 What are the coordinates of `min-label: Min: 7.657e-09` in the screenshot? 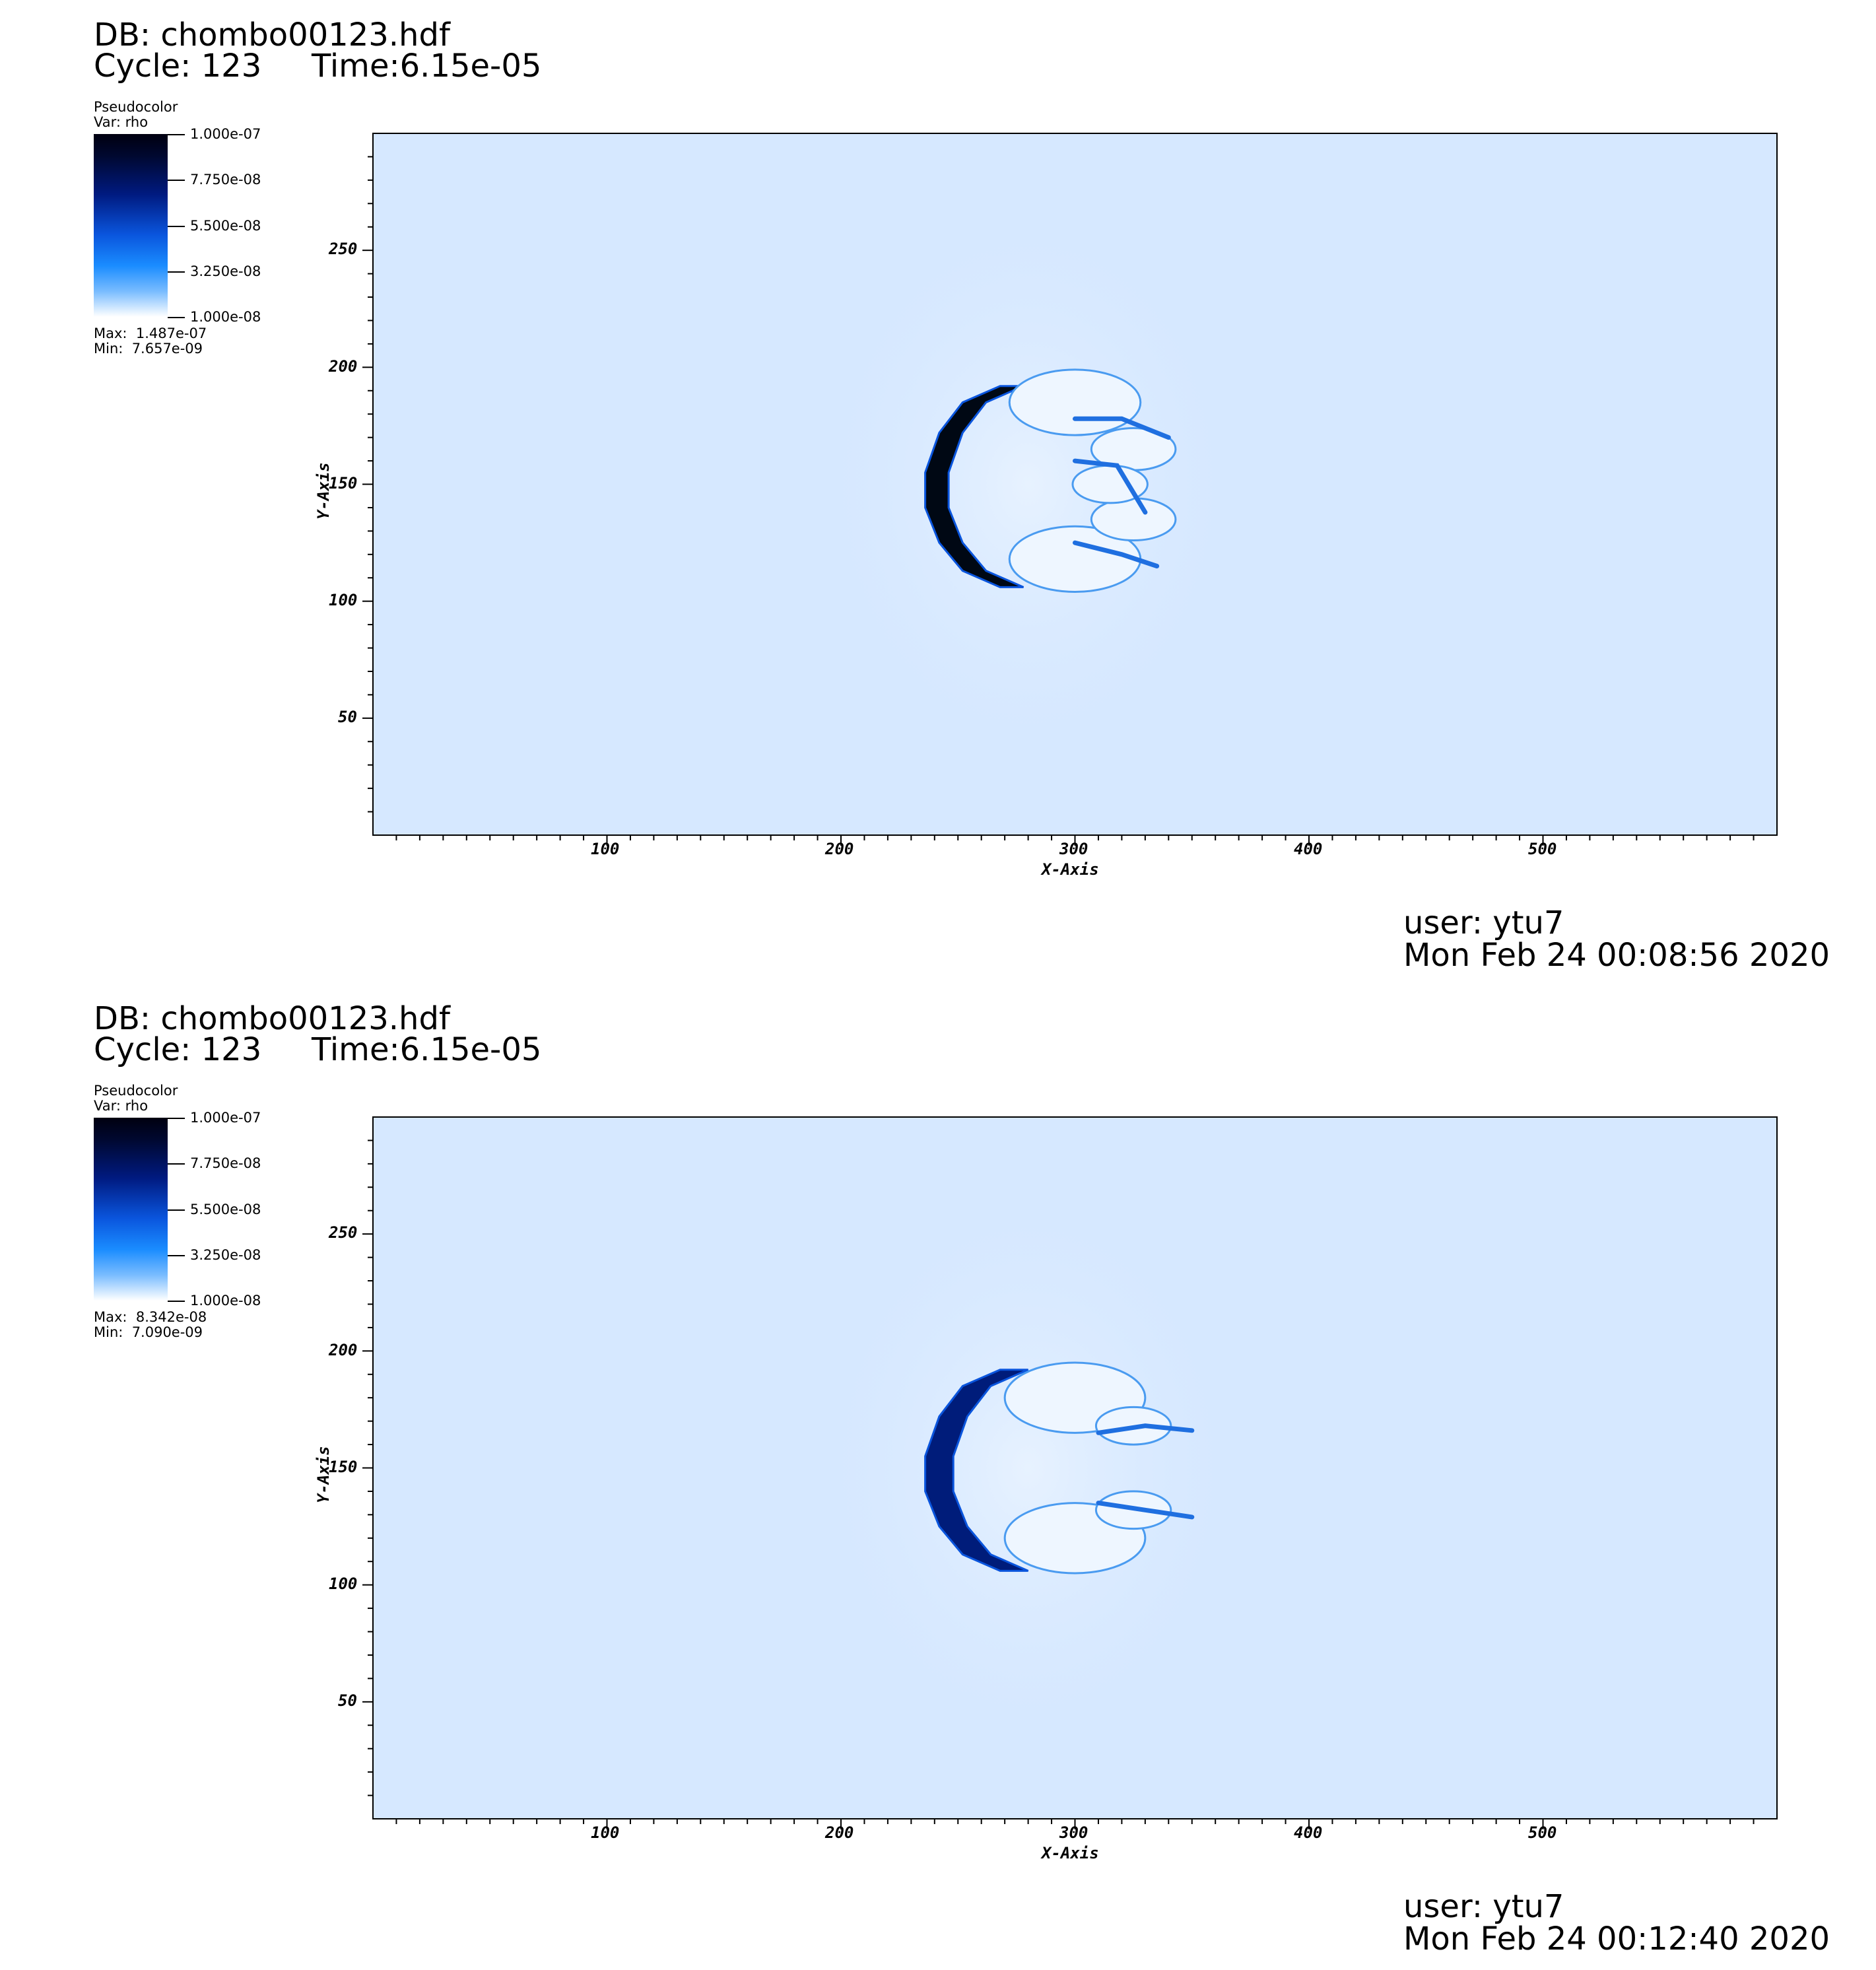 It's located at (148, 349).